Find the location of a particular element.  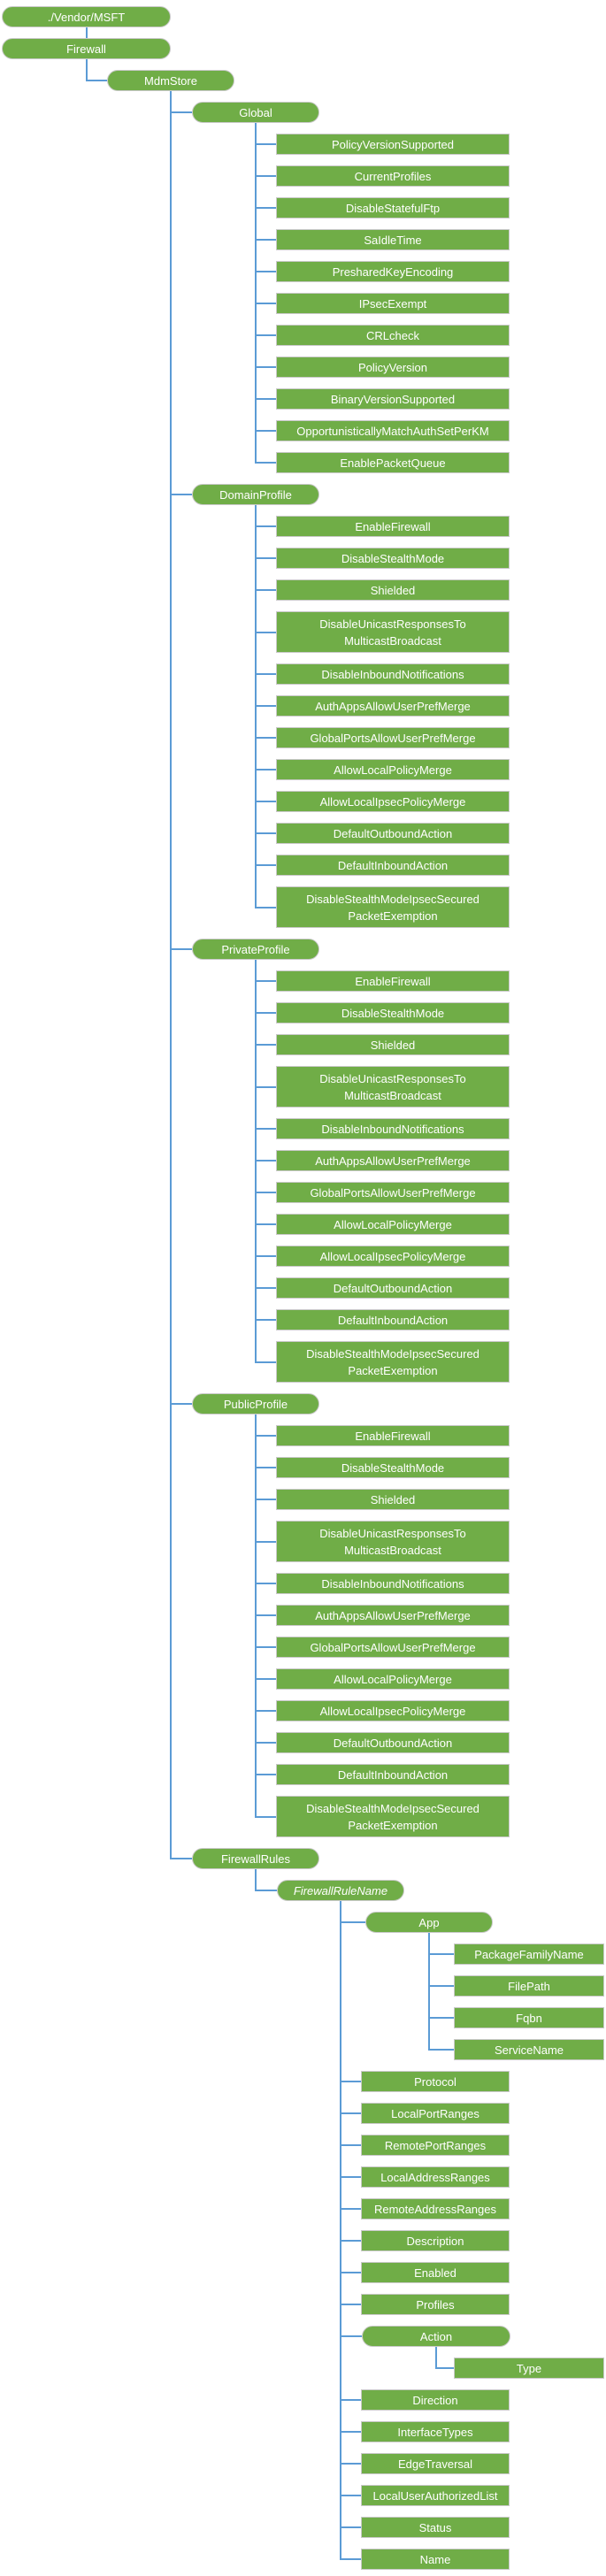

node-private-profile: PrivateProfile is located at coordinates (255, 949).